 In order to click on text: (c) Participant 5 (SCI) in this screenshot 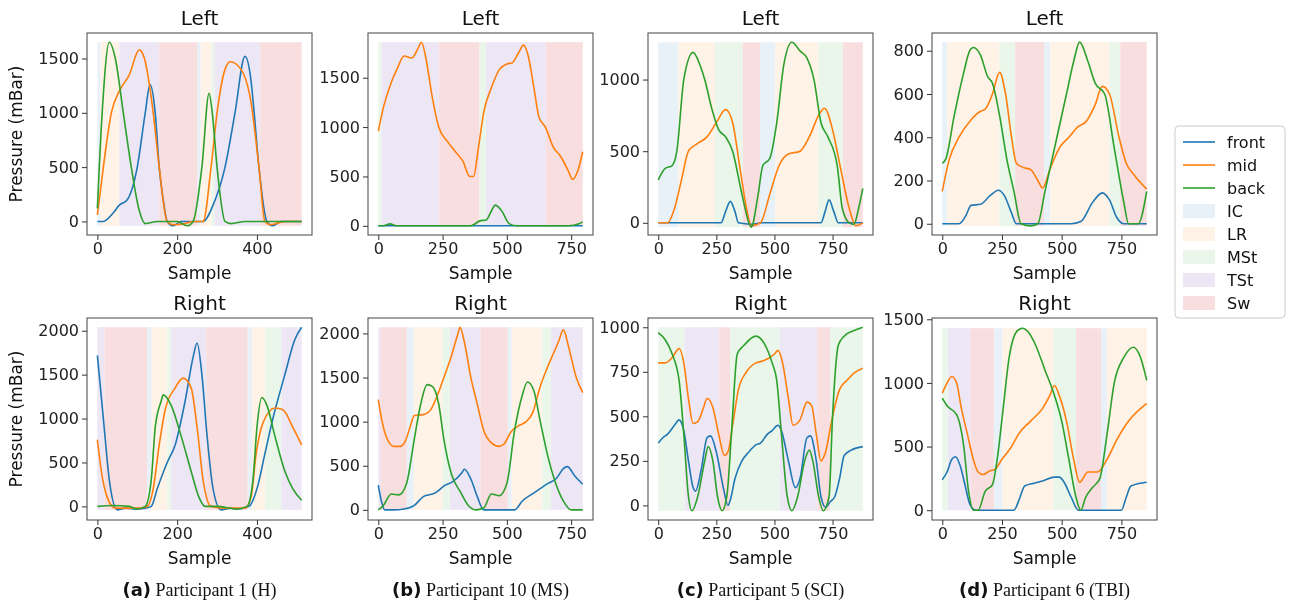, I will do `click(760, 590)`.